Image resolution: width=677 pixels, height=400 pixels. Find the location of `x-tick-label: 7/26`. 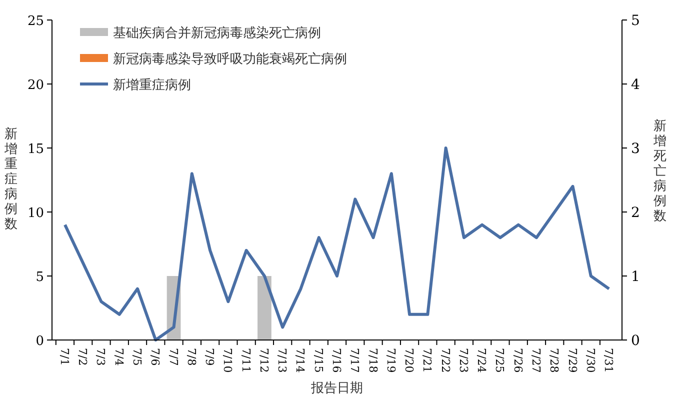

x-tick-label: 7/26 is located at coordinates (517, 360).